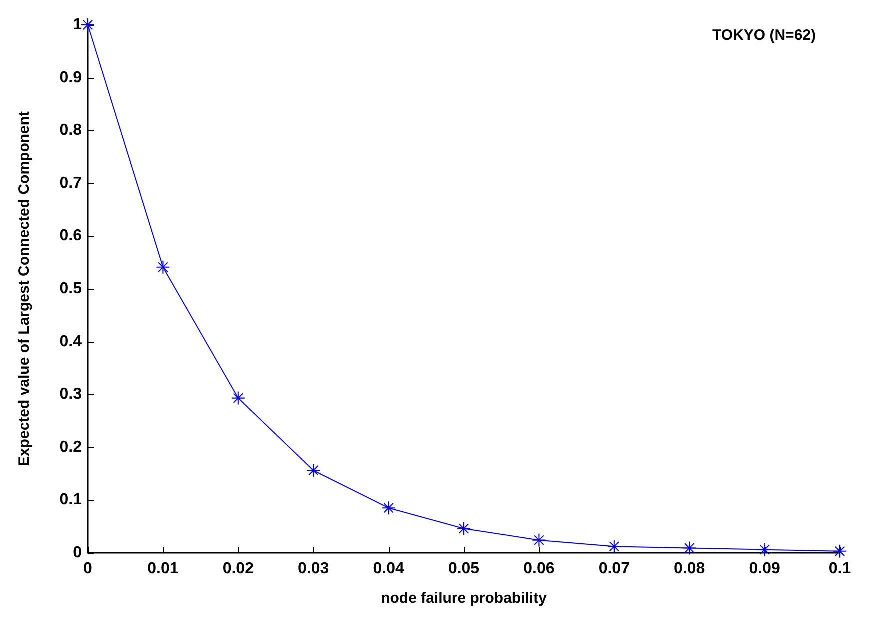 The height and width of the screenshot is (625, 872). I want to click on annotation: TOKYO (N=62), so click(764, 35).